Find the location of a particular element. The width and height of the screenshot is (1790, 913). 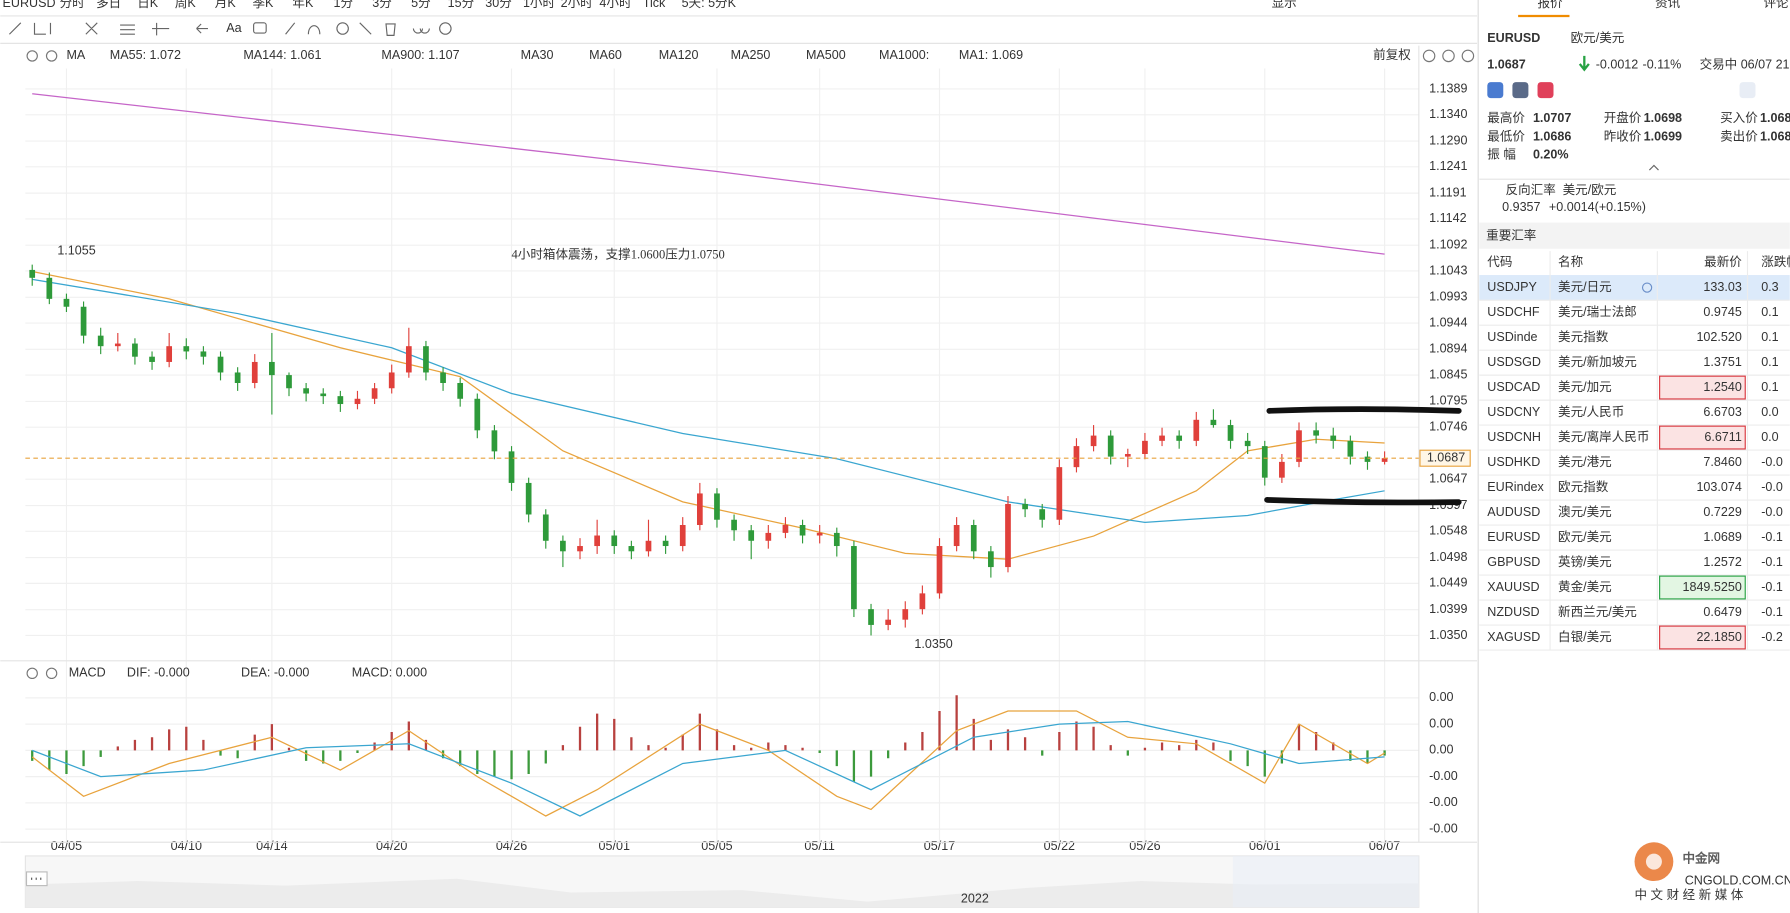

rate-name: 白银/美元 is located at coordinates (1585, 636).